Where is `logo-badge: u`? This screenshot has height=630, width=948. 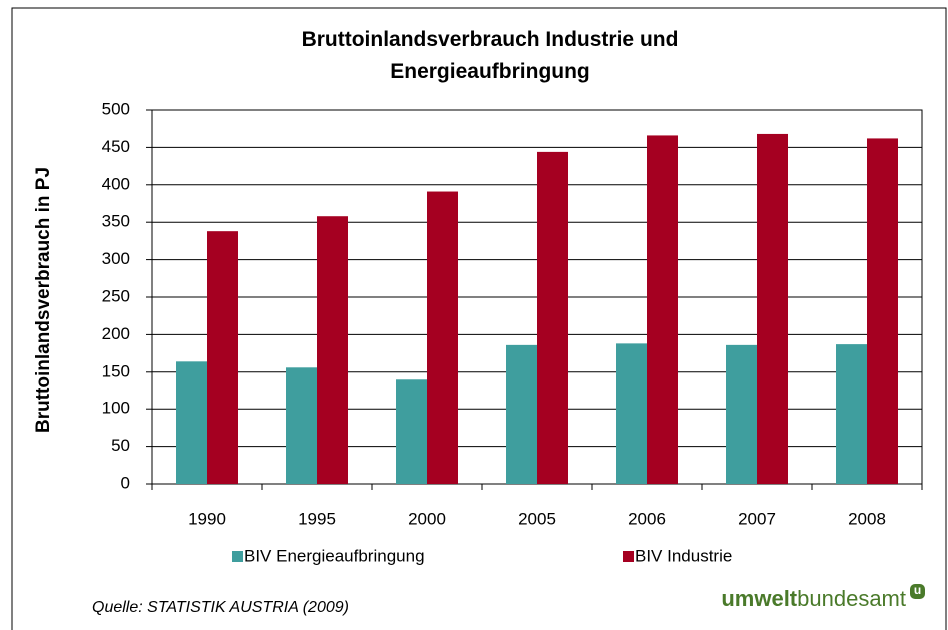
logo-badge: u is located at coordinates (917, 590).